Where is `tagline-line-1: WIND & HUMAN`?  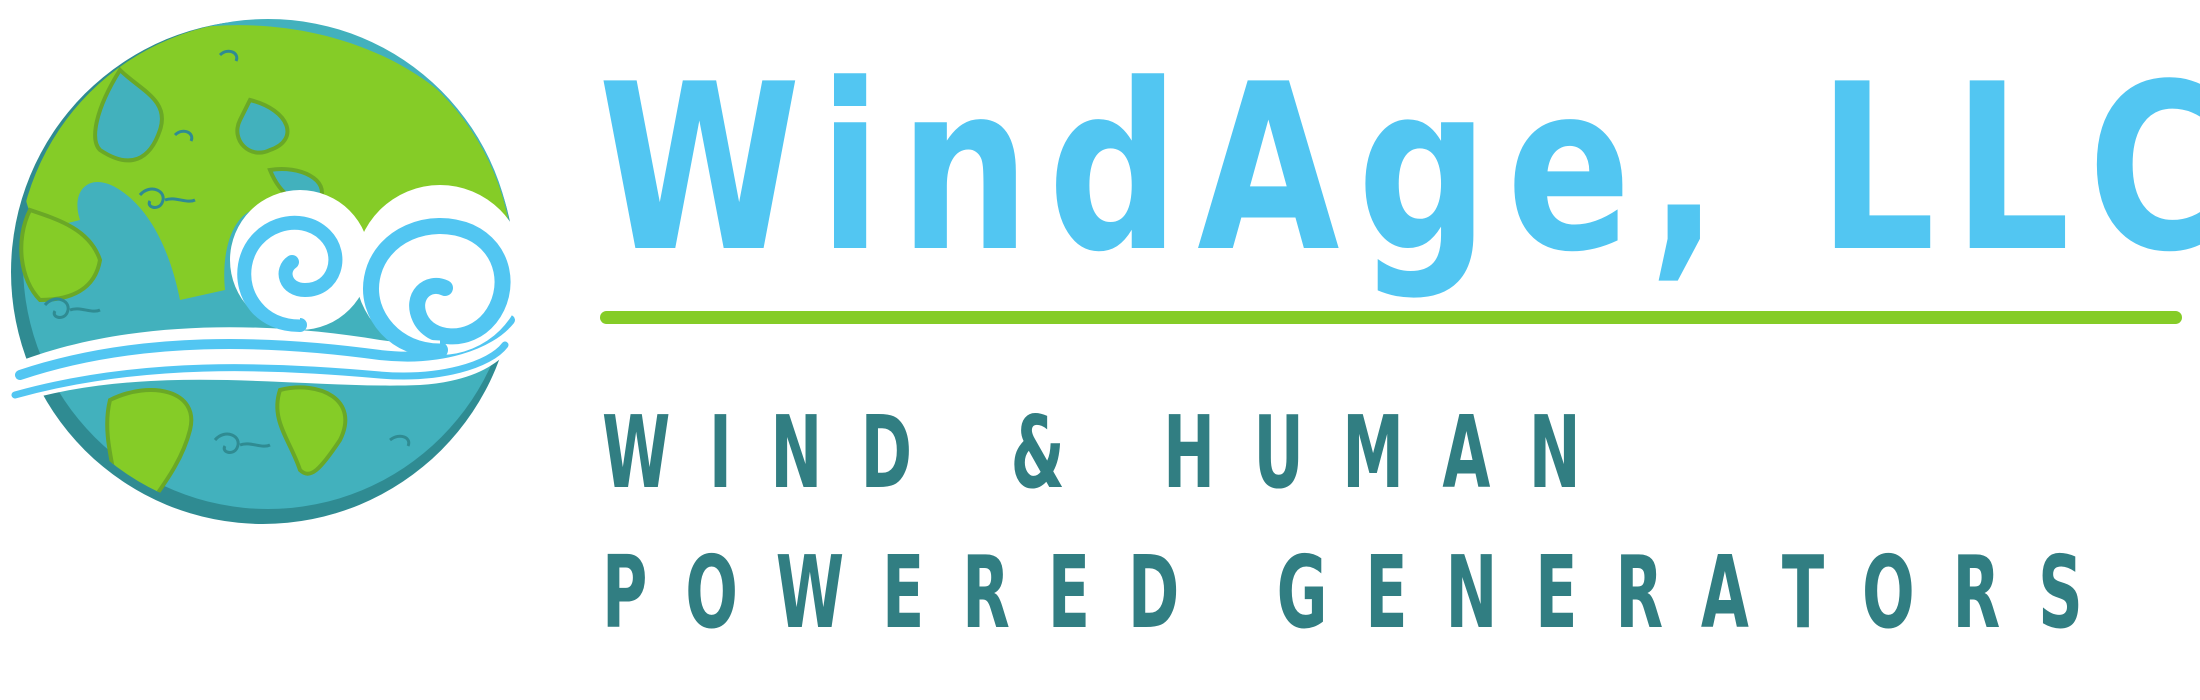
tagline-line-1: WIND & HUMAN is located at coordinates (1111, 452).